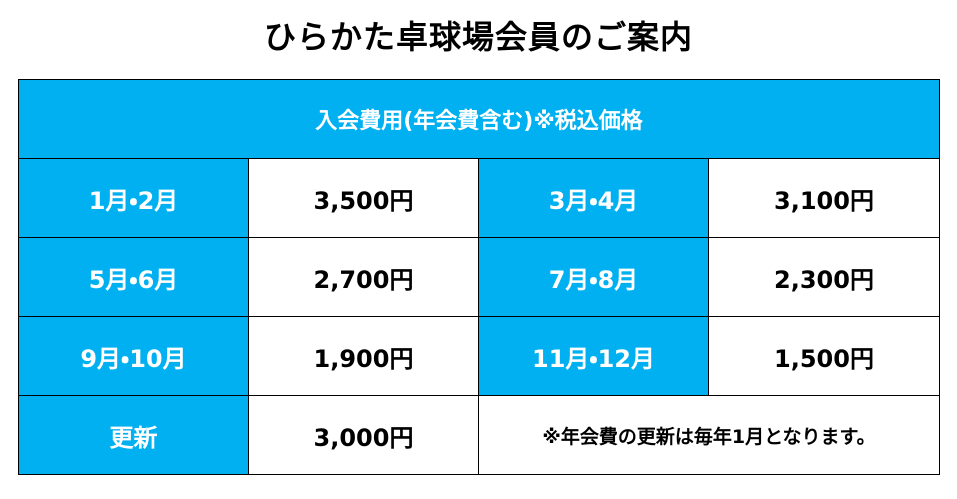  Describe the element at coordinates (363, 198) in the screenshot. I see `price: 3,500円` at that location.